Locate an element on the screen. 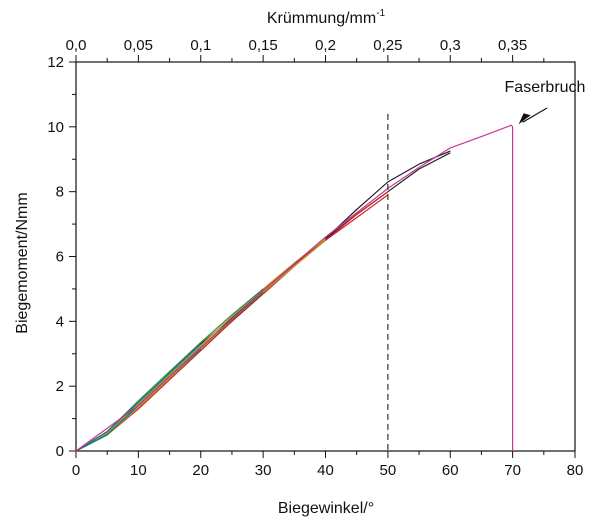 The width and height of the screenshot is (603, 527). x-axis-title: Biegewinkel/° is located at coordinates (326, 508).